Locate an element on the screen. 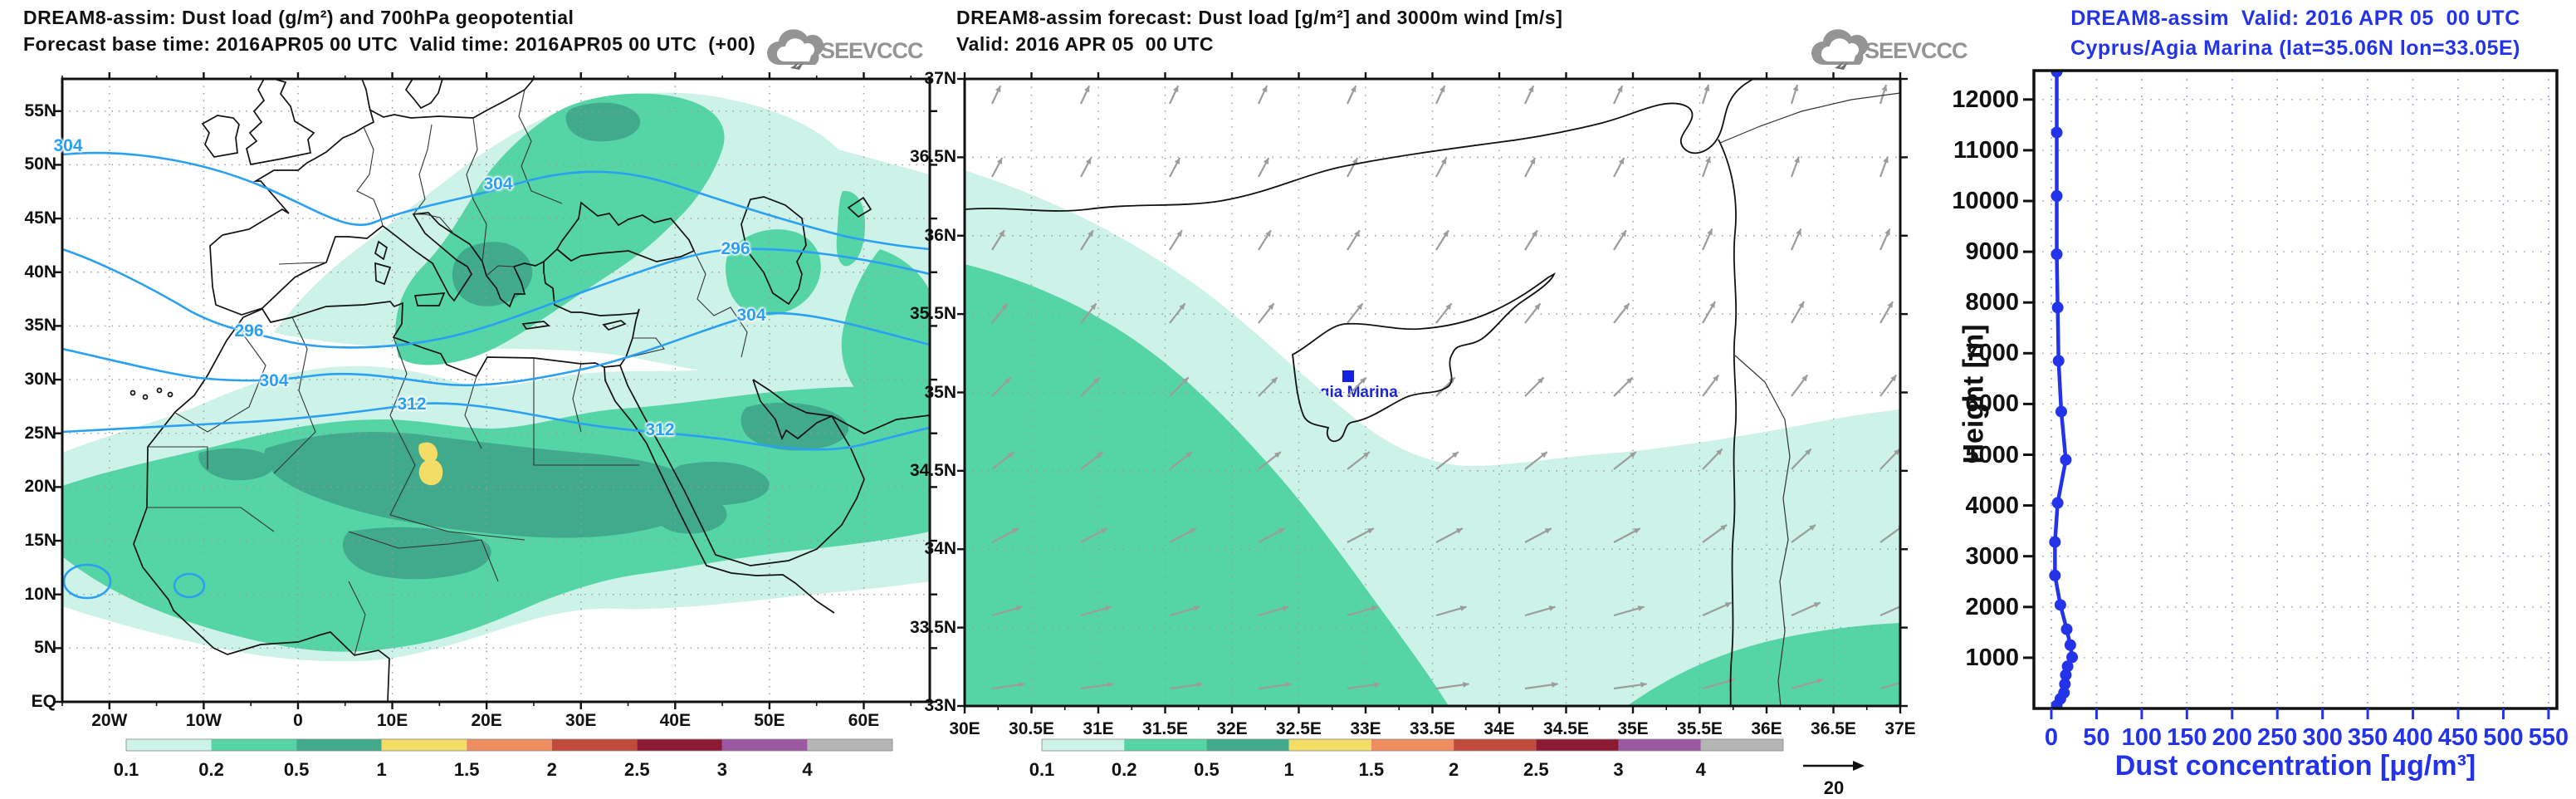 This screenshot has width=2576, height=799. left-map-y-tick-label: 35N is located at coordinates (40, 326).